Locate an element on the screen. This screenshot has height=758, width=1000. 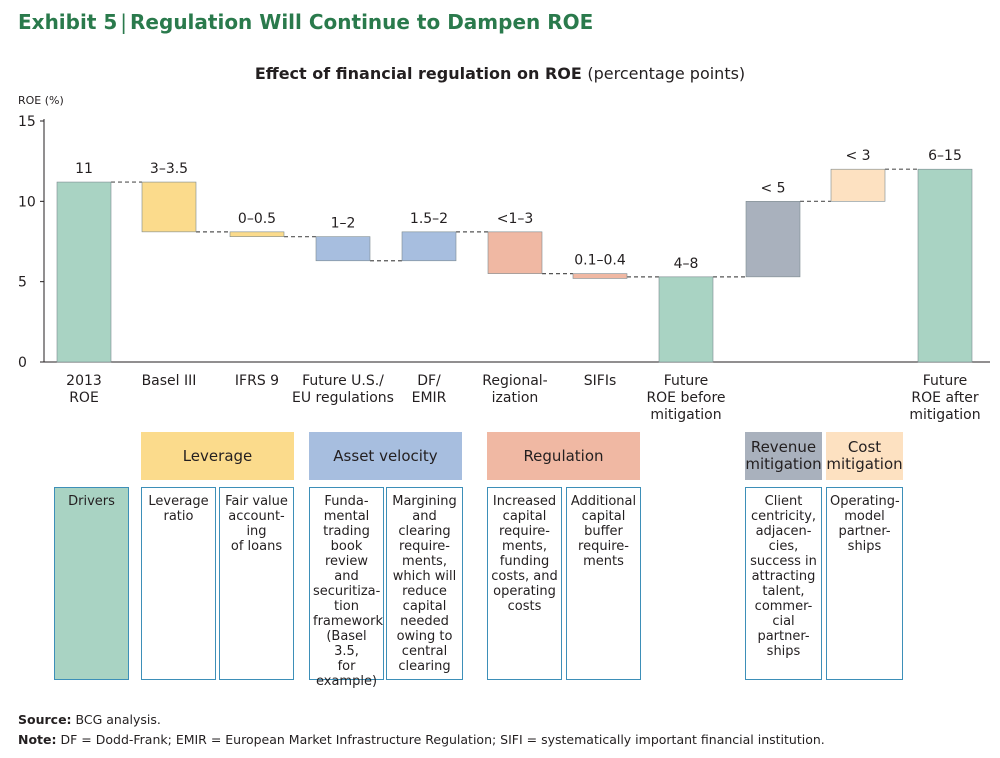
category-label: SIFIs is located at coordinates (600, 381).